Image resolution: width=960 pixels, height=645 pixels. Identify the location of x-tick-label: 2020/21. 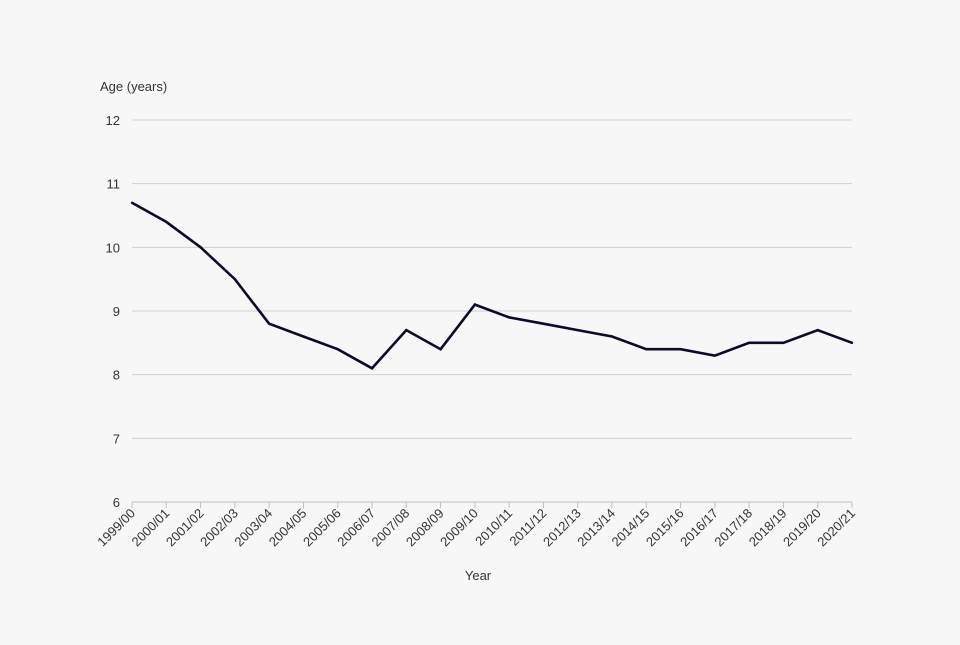
(836, 528).